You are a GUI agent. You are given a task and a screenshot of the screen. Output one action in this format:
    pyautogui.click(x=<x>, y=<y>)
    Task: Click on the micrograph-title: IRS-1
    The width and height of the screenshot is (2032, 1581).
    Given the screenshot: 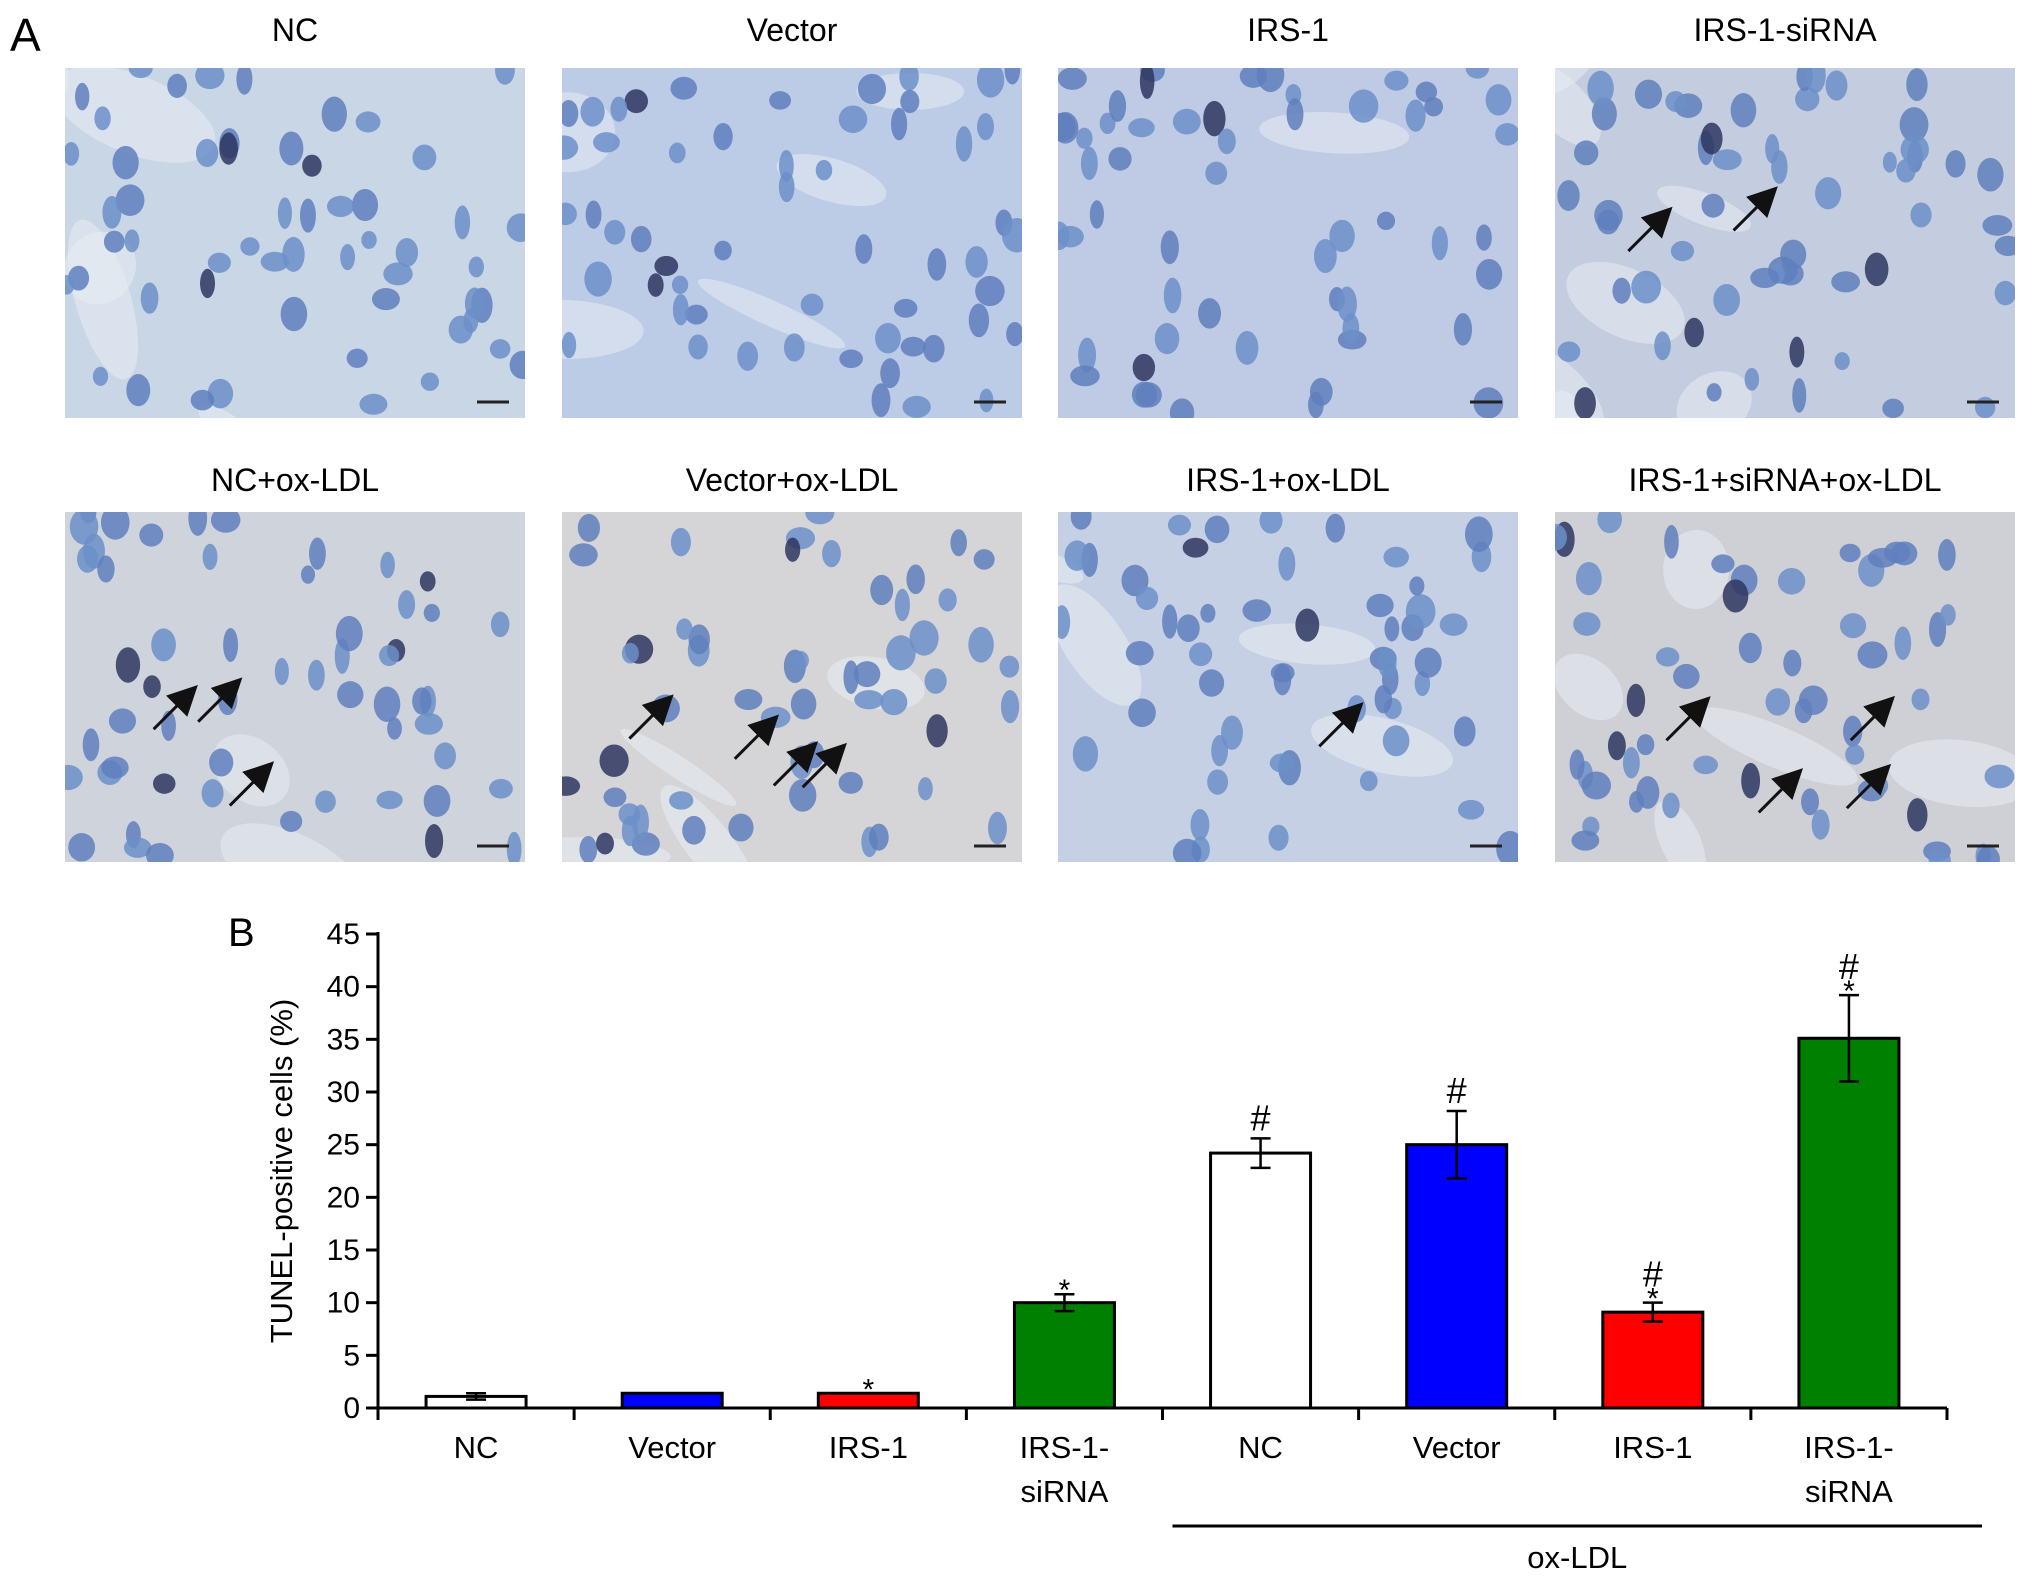 What is the action you would take?
    pyautogui.click(x=1288, y=30)
    